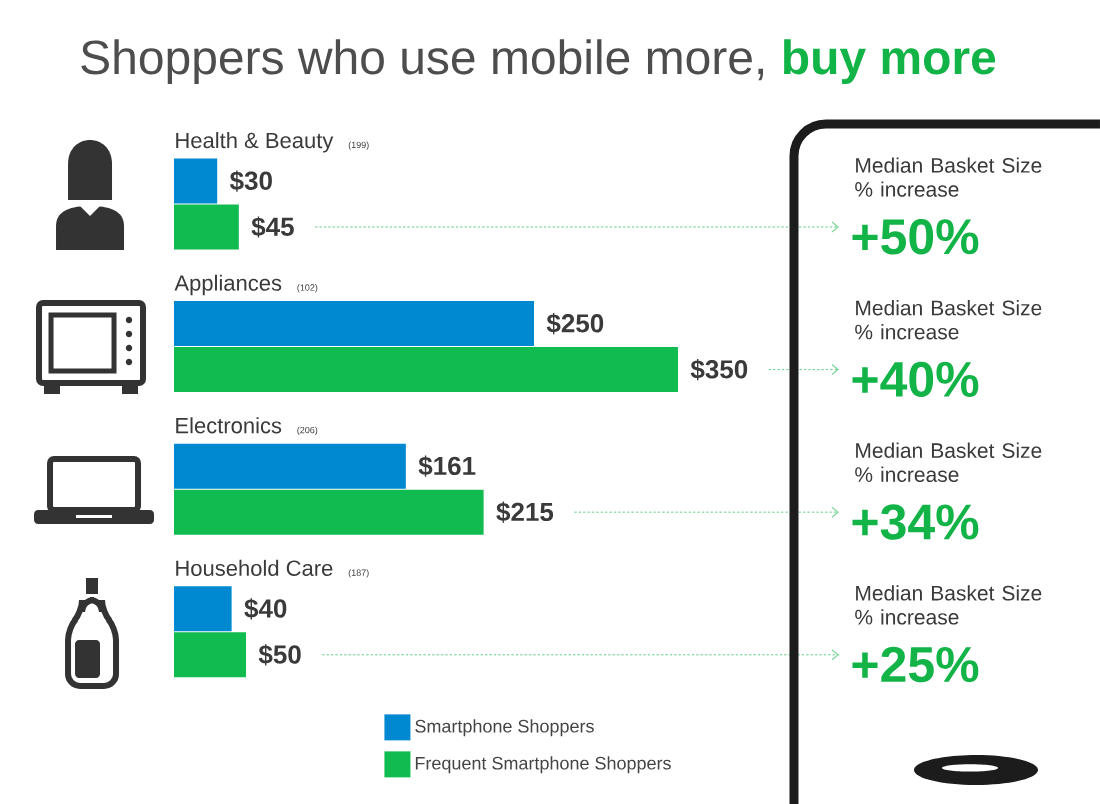 Image resolution: width=1100 pixels, height=804 pixels. What do you see at coordinates (447, 466) in the screenshot?
I see `data-label: $161` at bounding box center [447, 466].